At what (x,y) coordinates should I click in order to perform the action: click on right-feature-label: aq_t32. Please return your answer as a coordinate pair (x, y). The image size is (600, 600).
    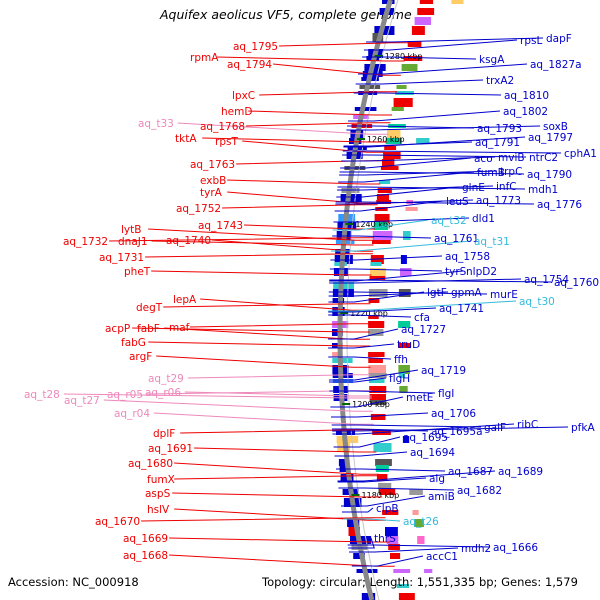
    Looking at the image, I should click on (449, 221).